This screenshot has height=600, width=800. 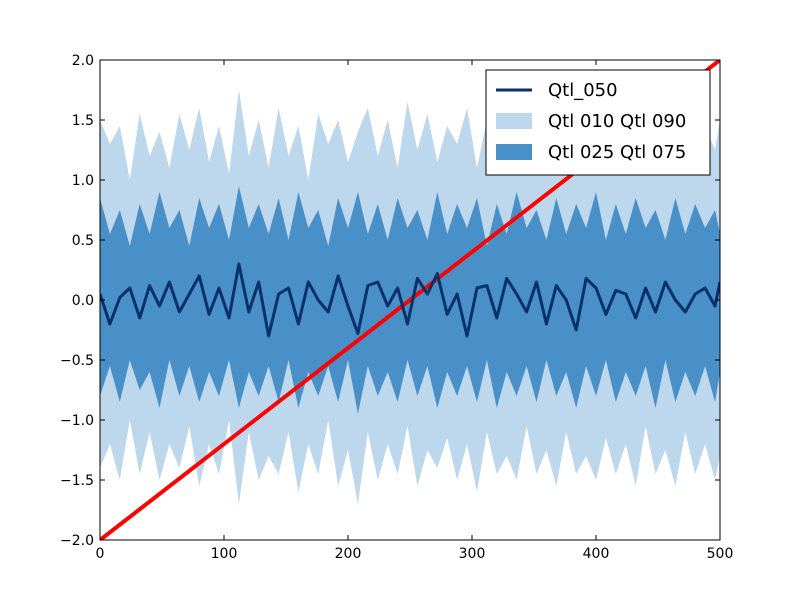 I want to click on x-tick-label: 400, so click(x=596, y=554).